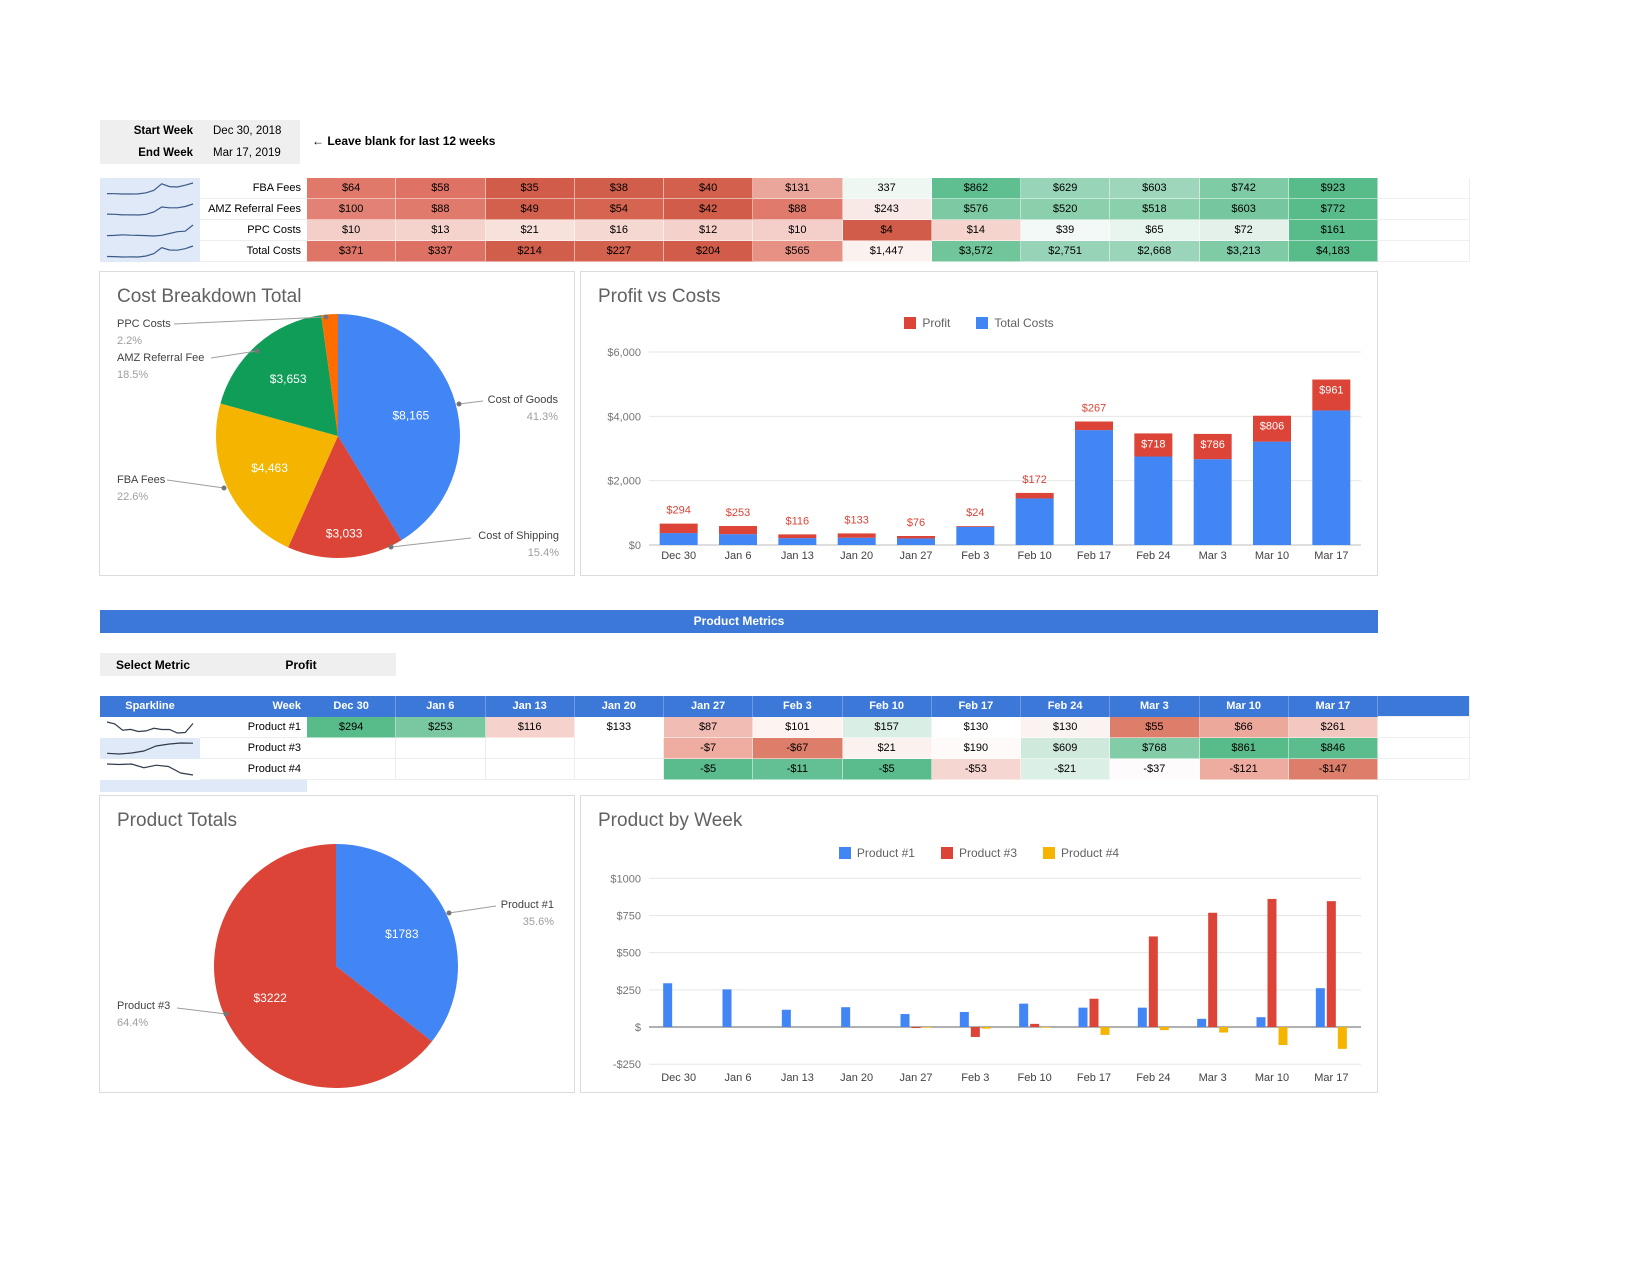  What do you see at coordinates (253, 727) in the screenshot?
I see `row-label: Product #1` at bounding box center [253, 727].